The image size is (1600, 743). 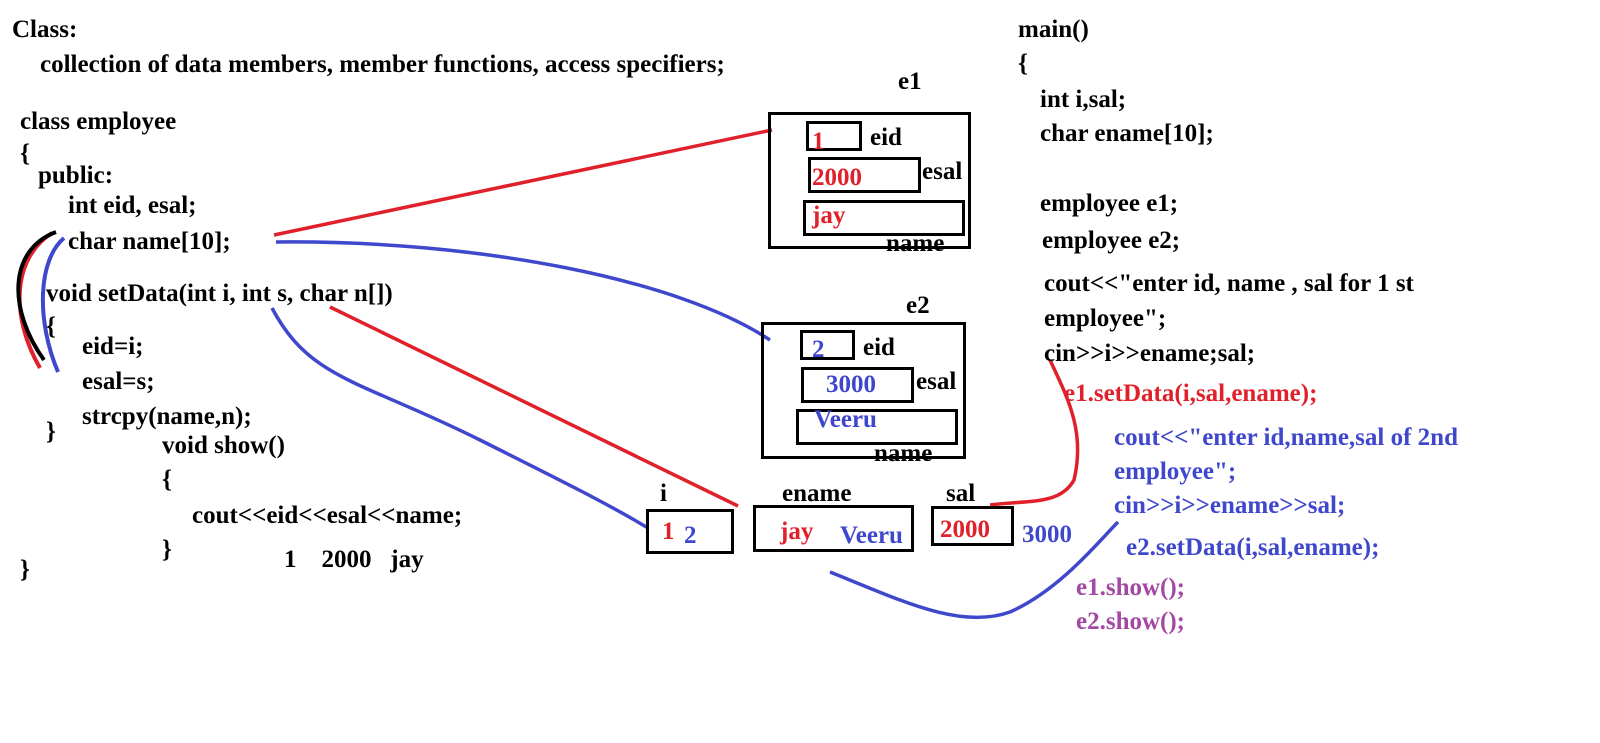 I want to click on local-sal-value-2: 3000, so click(x=1047, y=535).